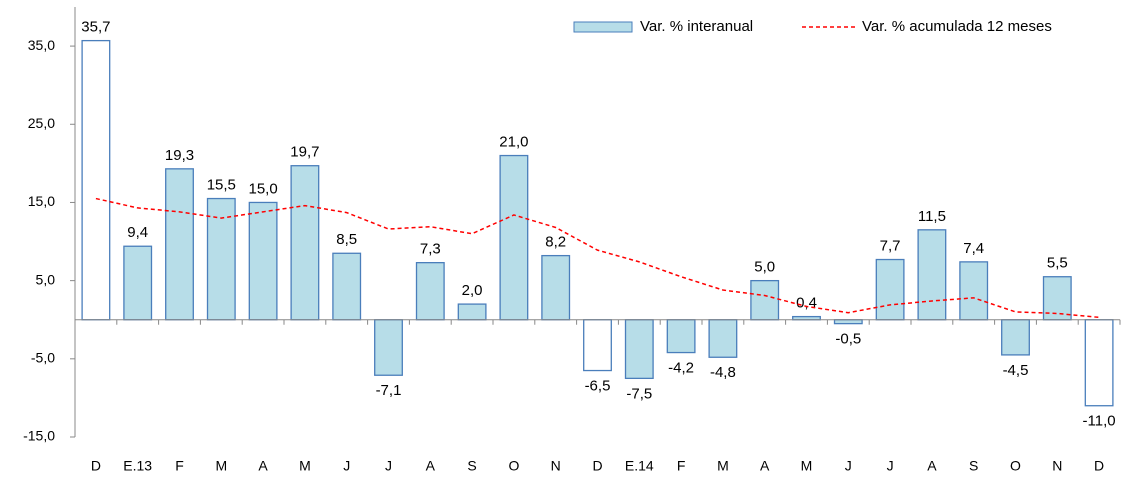 This screenshot has height=479, width=1129. What do you see at coordinates (598, 386) in the screenshot?
I see `data-label: -6,5` at bounding box center [598, 386].